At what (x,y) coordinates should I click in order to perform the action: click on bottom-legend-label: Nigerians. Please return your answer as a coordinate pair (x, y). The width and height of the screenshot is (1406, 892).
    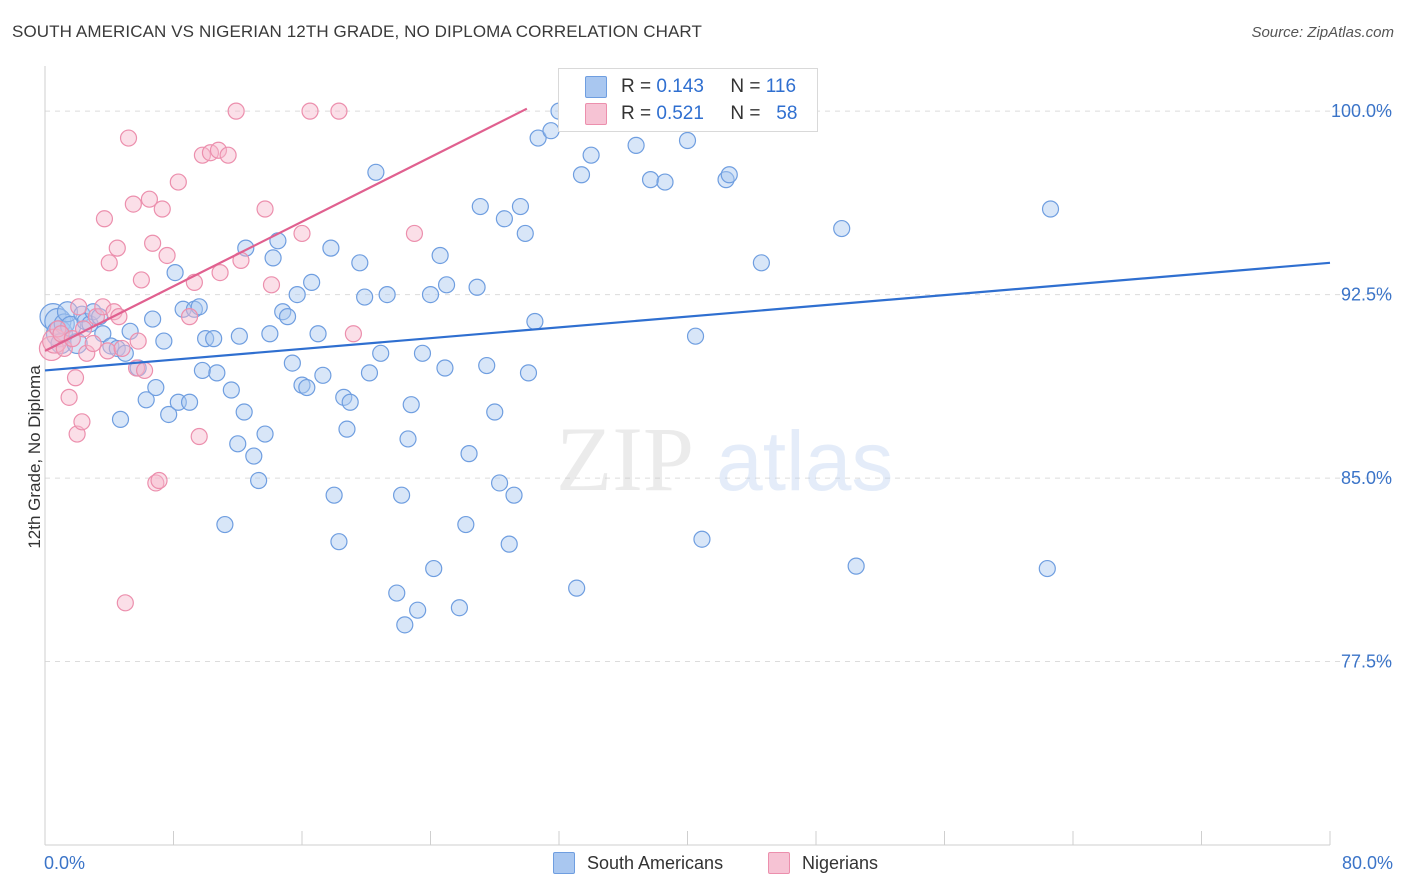
    Looking at the image, I should click on (840, 862).